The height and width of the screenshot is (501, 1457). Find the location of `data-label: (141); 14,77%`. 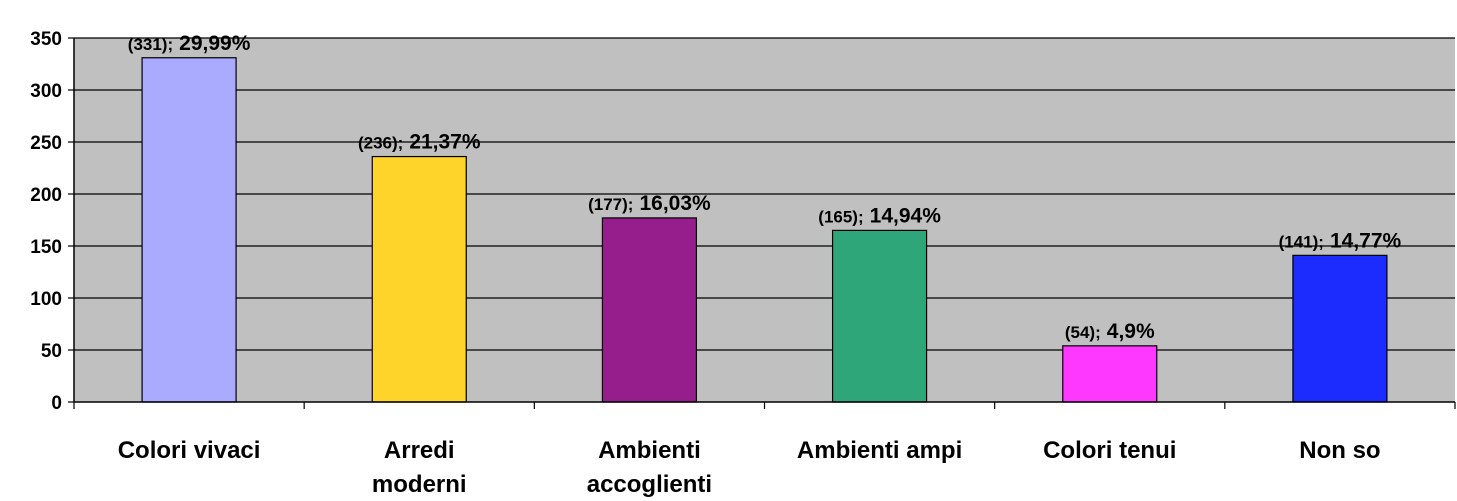

data-label: (141); 14,77% is located at coordinates (1340, 240).